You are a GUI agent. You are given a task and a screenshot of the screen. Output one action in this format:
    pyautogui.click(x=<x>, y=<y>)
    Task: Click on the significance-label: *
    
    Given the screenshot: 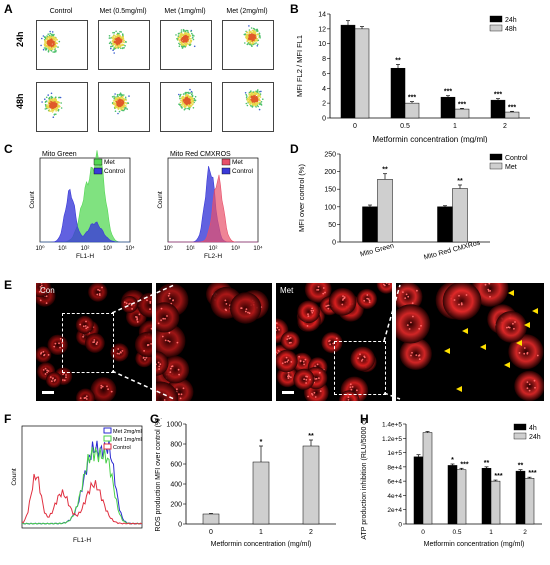 What is the action you would take?
    pyautogui.click(x=452, y=460)
    